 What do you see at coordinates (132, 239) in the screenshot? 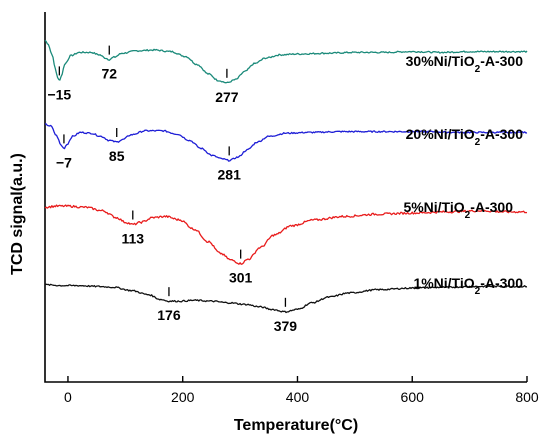
I see `peak-label: 113` at bounding box center [132, 239].